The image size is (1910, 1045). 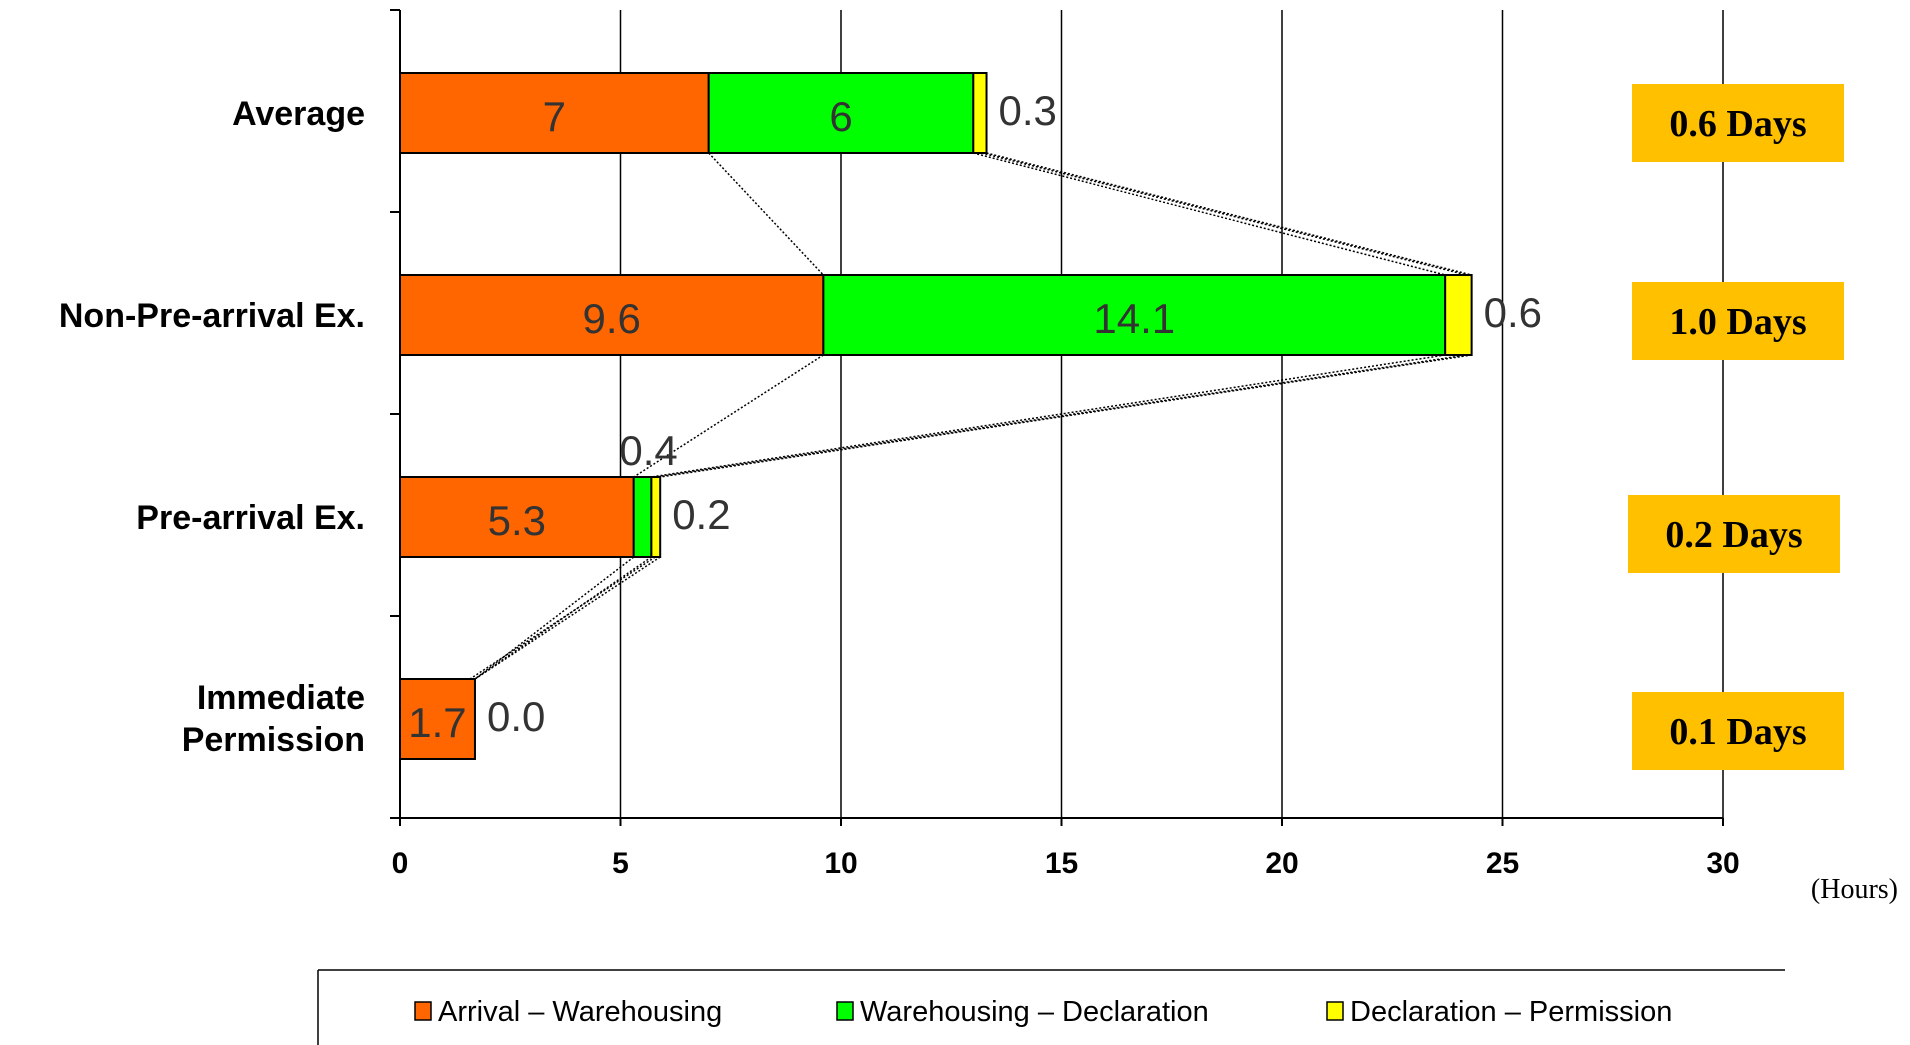 What do you see at coordinates (1134, 318) in the screenshot?
I see `data-label-2-2: 14.1` at bounding box center [1134, 318].